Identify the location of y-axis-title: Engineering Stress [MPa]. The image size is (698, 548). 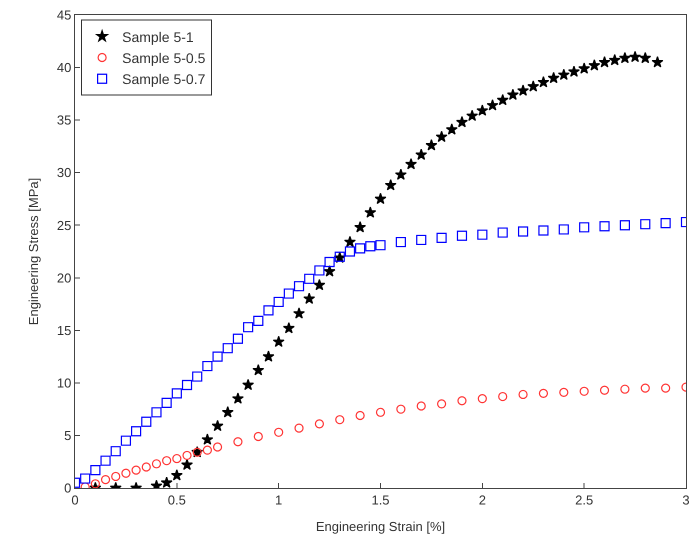
(33, 252).